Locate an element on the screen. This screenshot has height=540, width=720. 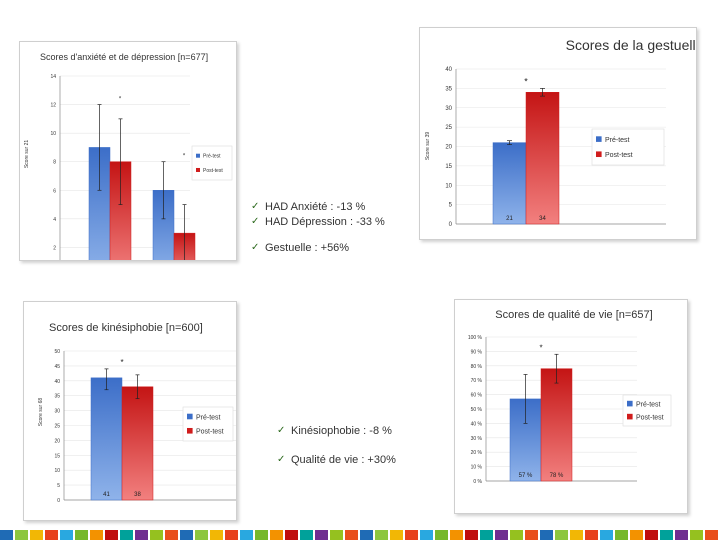
y-tick-label: 100 % is located at coordinates (475, 338).